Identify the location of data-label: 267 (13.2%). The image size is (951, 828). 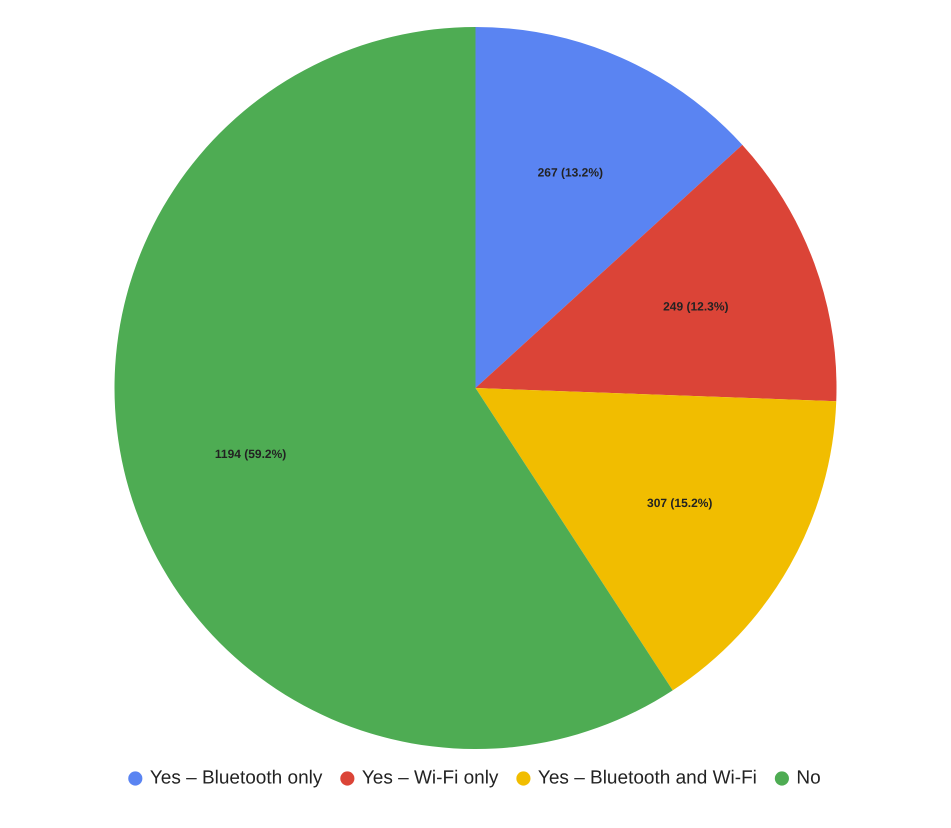
(570, 173).